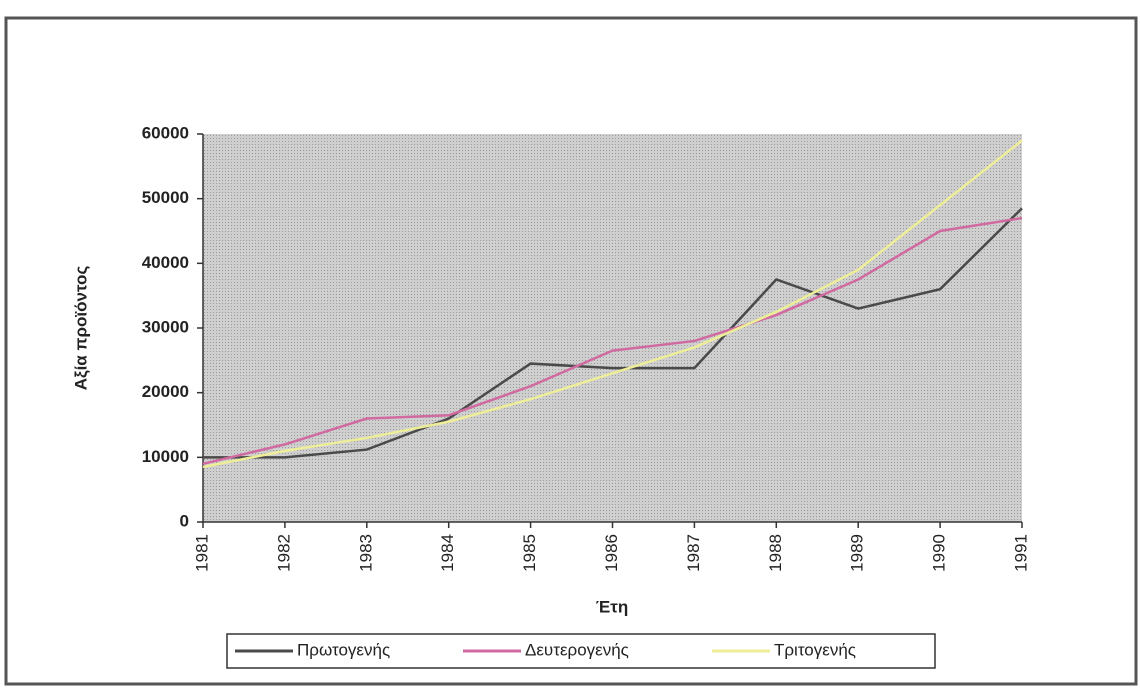  What do you see at coordinates (165, 326) in the screenshot?
I see `y-tick-label: 30000` at bounding box center [165, 326].